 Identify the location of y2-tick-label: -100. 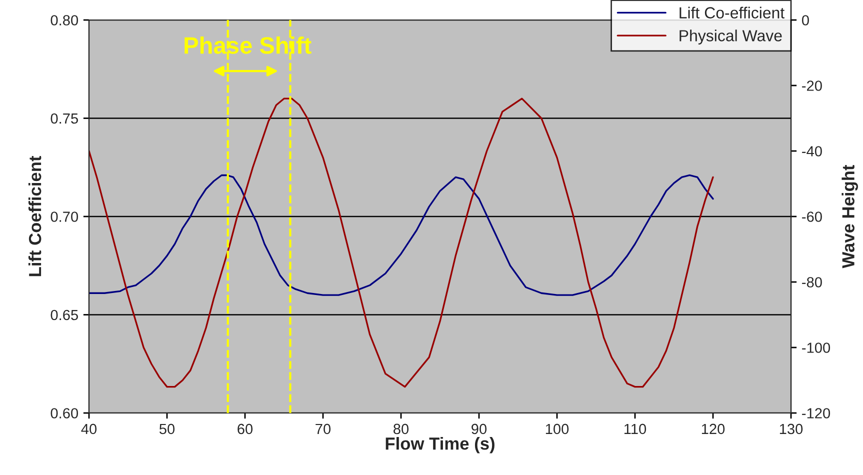
(816, 347).